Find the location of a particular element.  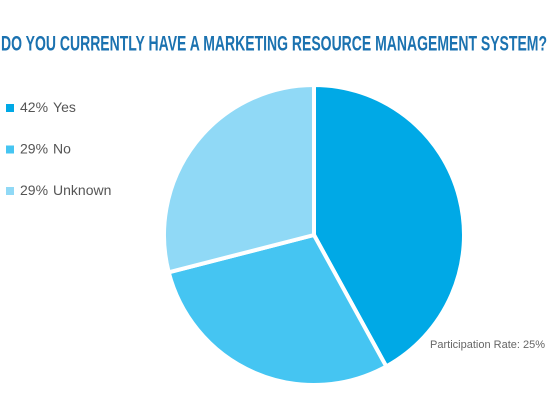

legend-category: No is located at coordinates (62, 148).